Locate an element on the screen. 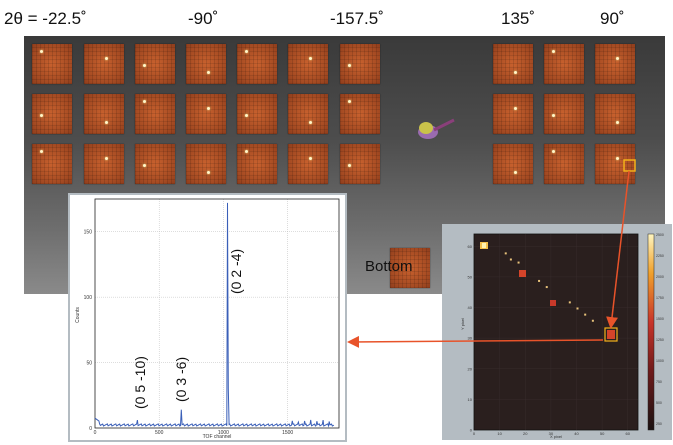 This screenshot has height=445, width=673. colorbar-tick-label: 1500 is located at coordinates (660, 319).